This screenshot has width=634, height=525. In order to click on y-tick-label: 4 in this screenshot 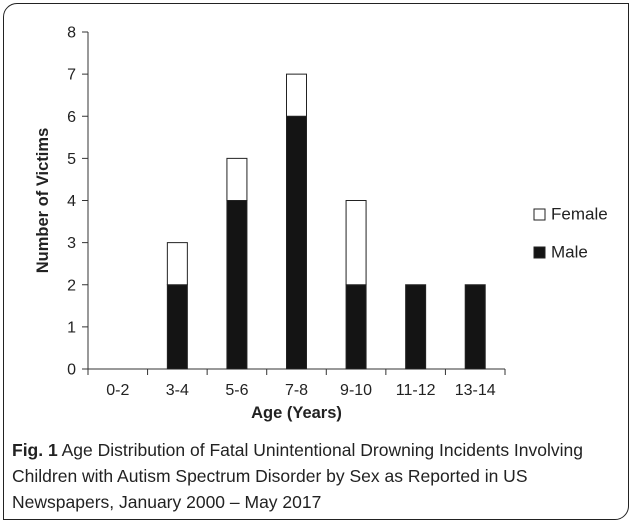, I will do `click(71, 201)`.